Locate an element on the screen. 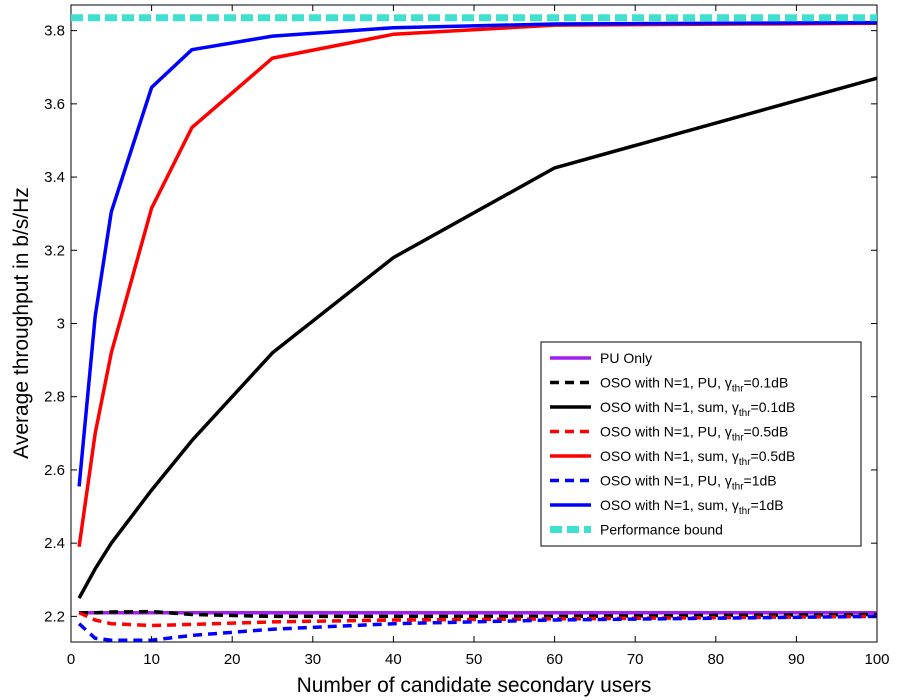 The height and width of the screenshot is (700, 900). legend-label-6: OSO with N=1, sum, γthr=1dB is located at coordinates (692, 507).